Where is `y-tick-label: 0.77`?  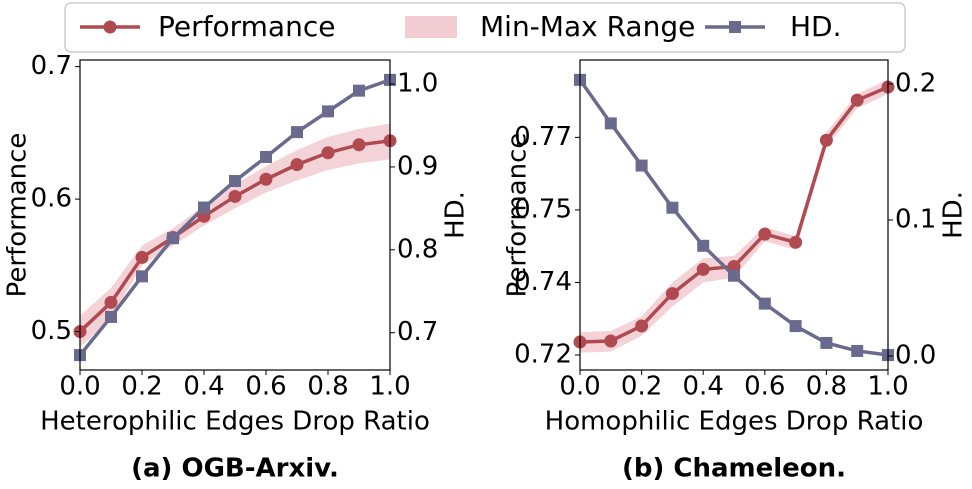
y-tick-label: 0.77 is located at coordinates (543, 137).